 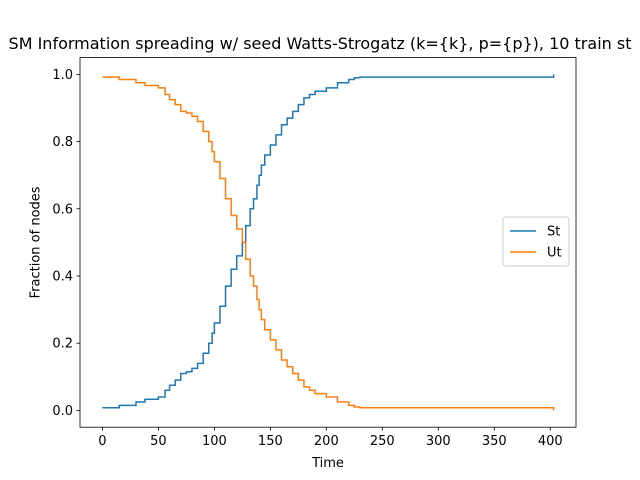 What do you see at coordinates (327, 463) in the screenshot?
I see `x-axis-label: Time` at bounding box center [327, 463].